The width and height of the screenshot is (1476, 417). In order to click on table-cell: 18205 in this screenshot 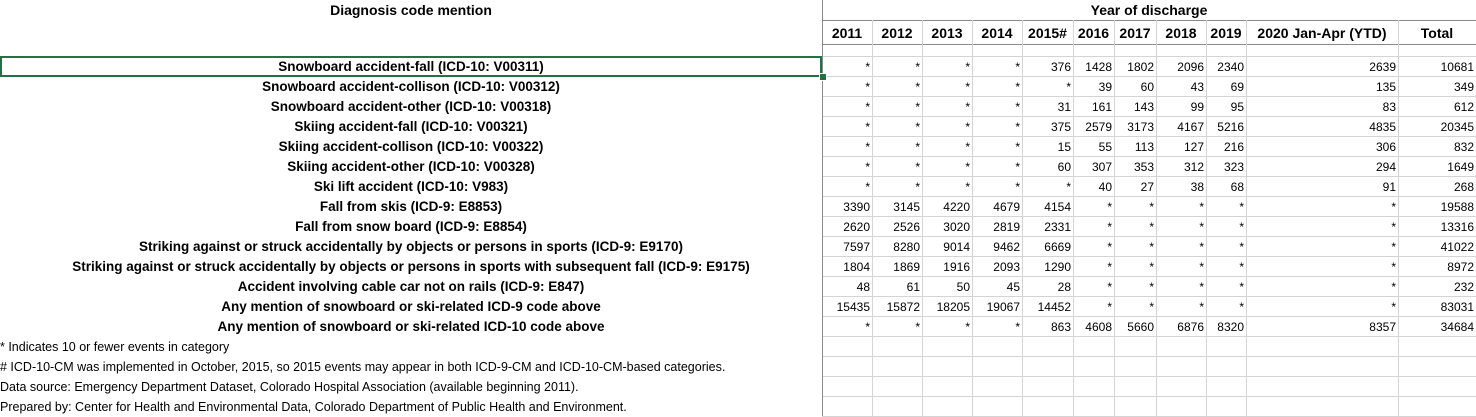, I will do `click(947, 307)`.